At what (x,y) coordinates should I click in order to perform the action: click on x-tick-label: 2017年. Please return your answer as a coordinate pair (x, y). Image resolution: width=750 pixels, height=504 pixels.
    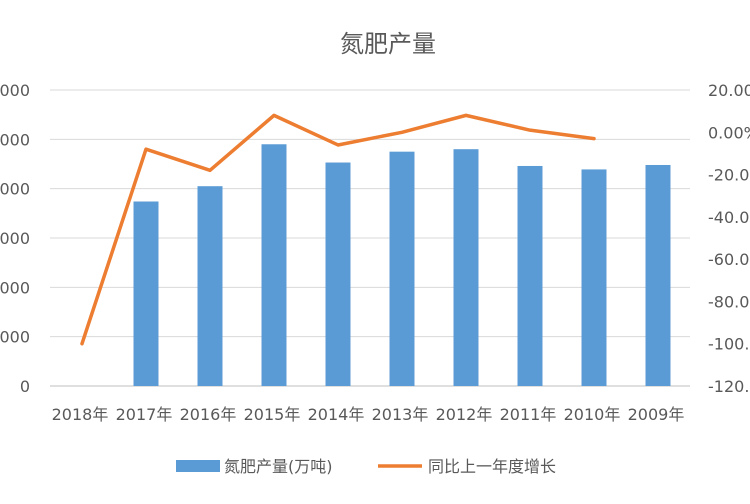
    Looking at the image, I should click on (144, 414).